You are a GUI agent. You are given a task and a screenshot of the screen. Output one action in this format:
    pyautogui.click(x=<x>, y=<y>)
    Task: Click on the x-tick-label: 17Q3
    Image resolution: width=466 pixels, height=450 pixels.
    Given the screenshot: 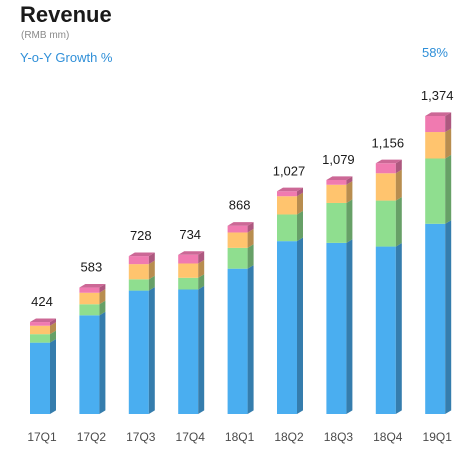 What is the action you would take?
    pyautogui.click(x=141, y=437)
    